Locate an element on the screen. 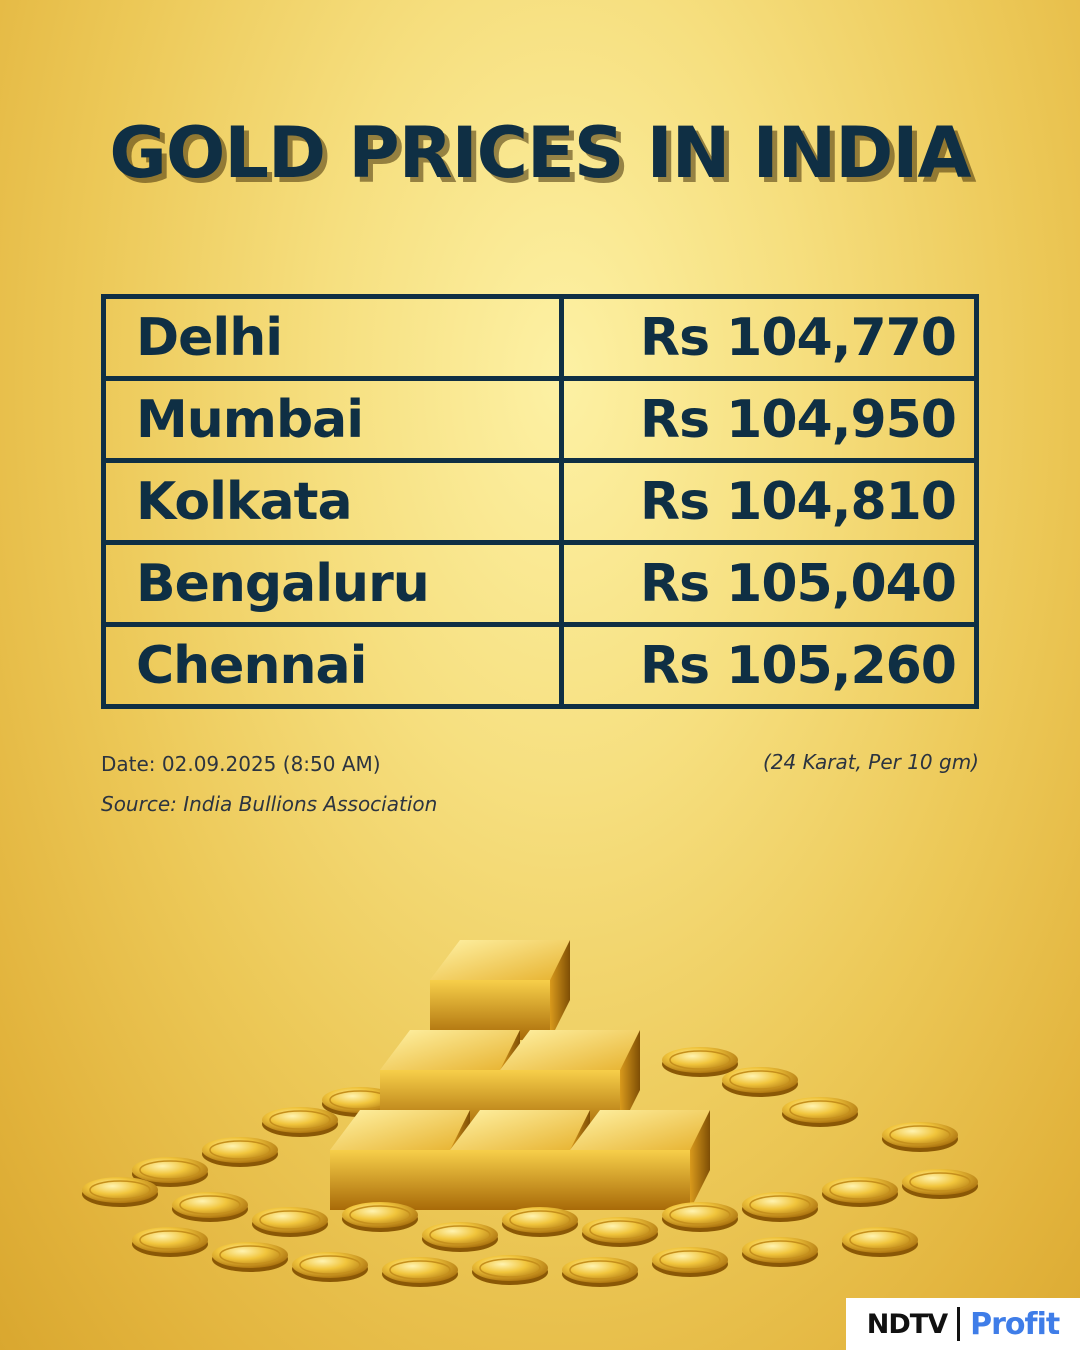 The image size is (1080, 1350). city-cell: Mumbai is located at coordinates (332, 419).